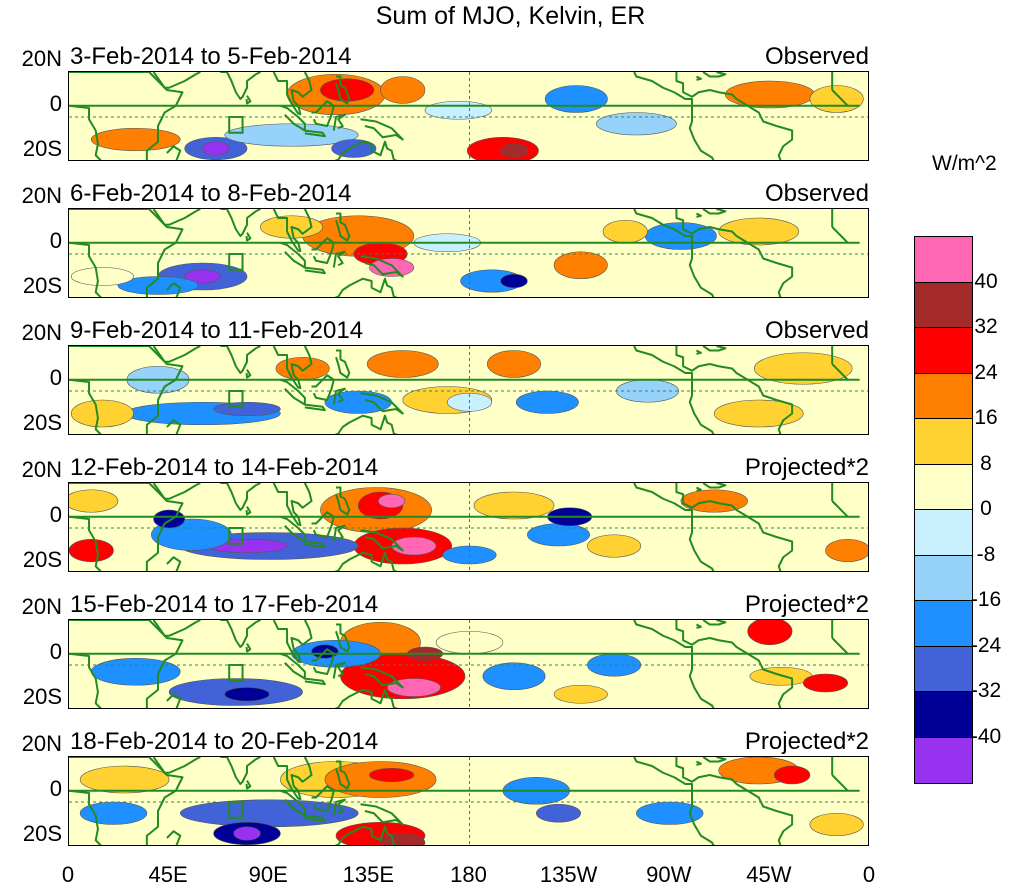 The height and width of the screenshot is (889, 1021). Describe the element at coordinates (168, 874) in the screenshot. I see `x-axis-label: 45E` at that location.